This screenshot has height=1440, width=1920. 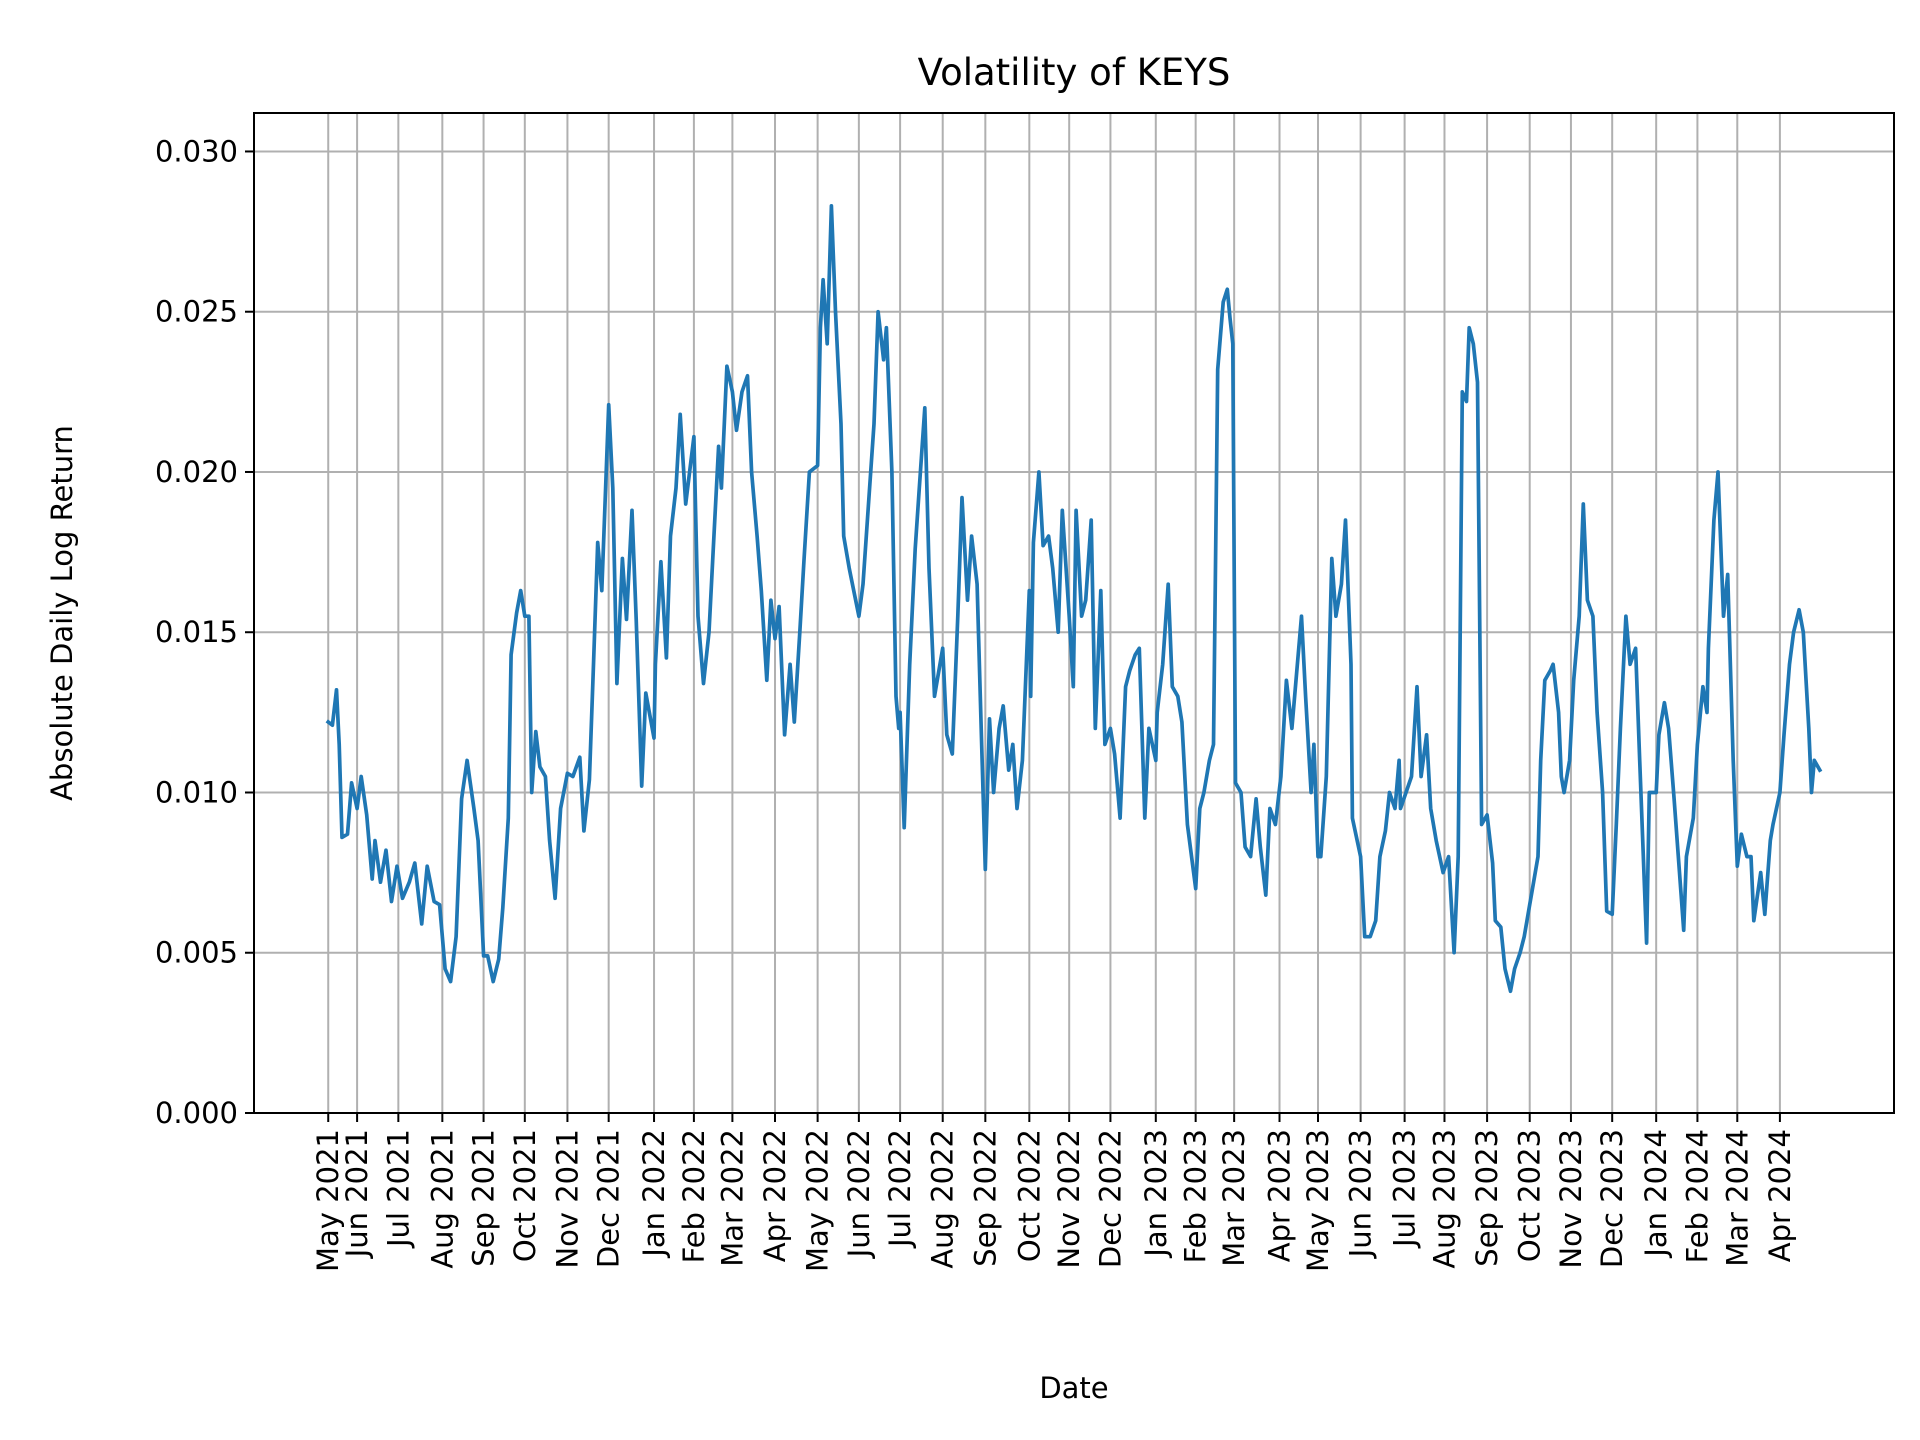 I want to click on x-tick-label: Mar 2024, so click(x=1737, y=1198).